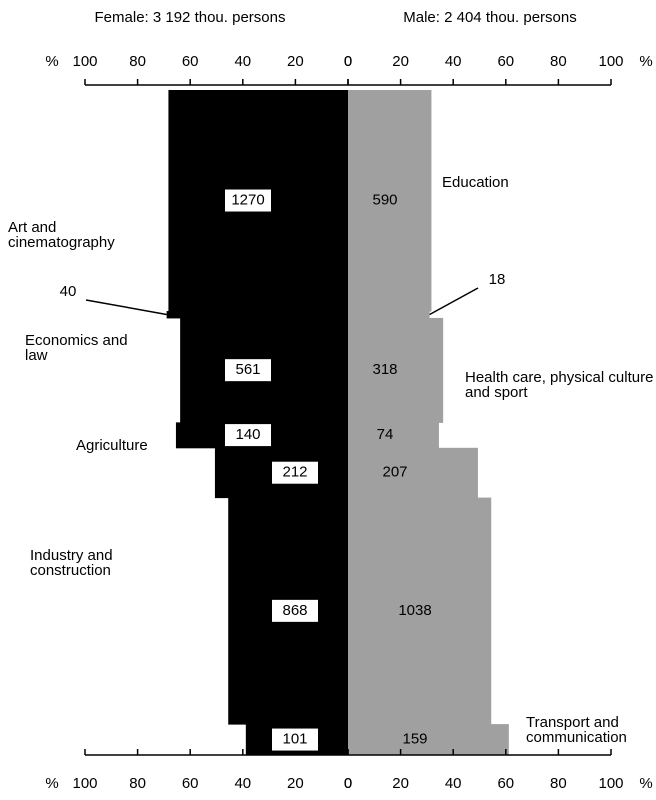 This screenshot has width=656, height=800. I want to click on female-value: 140, so click(247, 434).